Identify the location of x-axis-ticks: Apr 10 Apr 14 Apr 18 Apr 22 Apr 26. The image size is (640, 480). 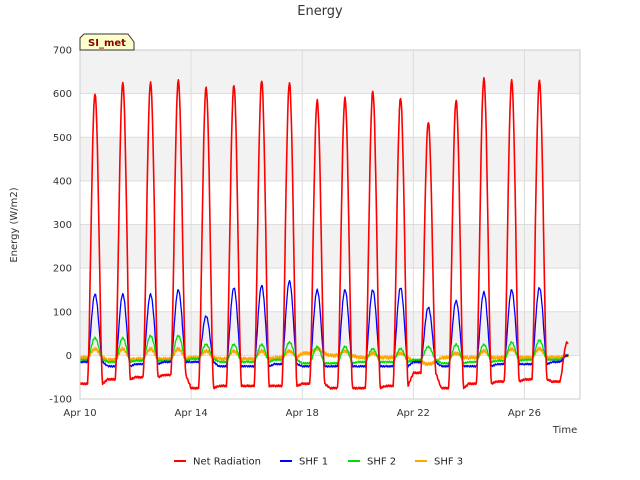
(302, 413).